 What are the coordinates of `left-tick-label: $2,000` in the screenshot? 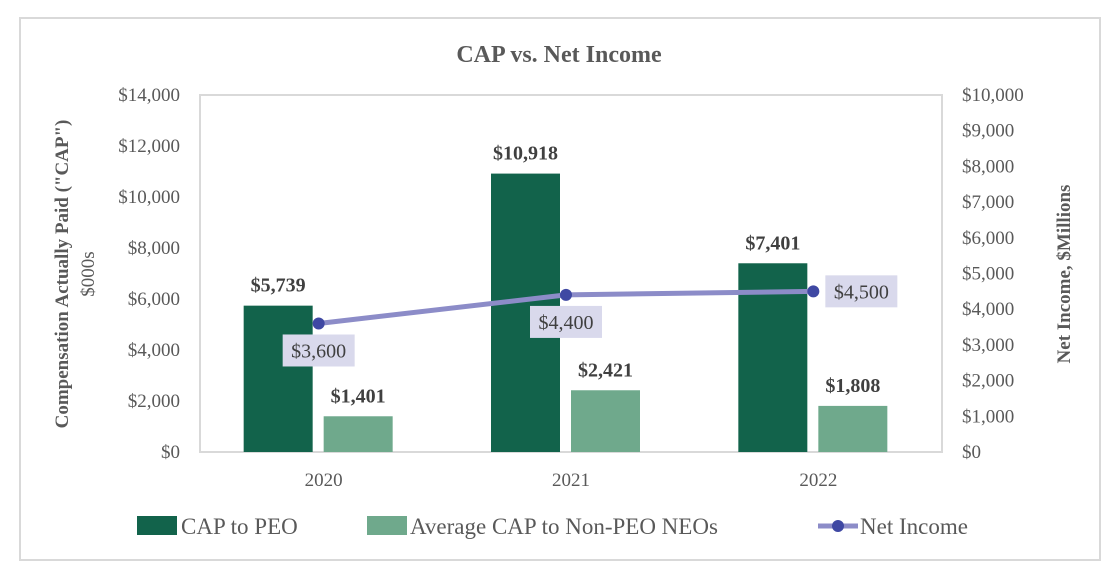 It's located at (154, 401).